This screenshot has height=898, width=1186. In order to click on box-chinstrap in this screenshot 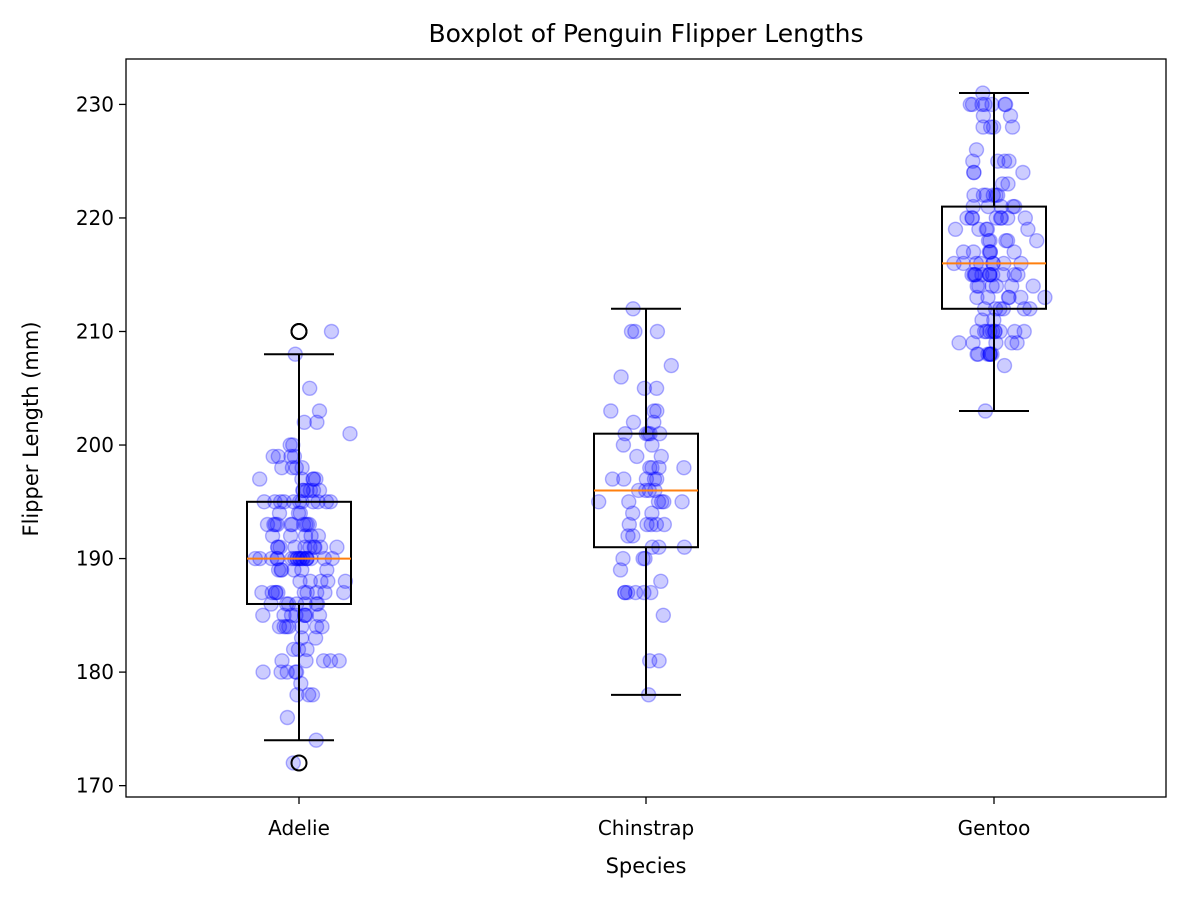, I will do `click(646, 501)`.